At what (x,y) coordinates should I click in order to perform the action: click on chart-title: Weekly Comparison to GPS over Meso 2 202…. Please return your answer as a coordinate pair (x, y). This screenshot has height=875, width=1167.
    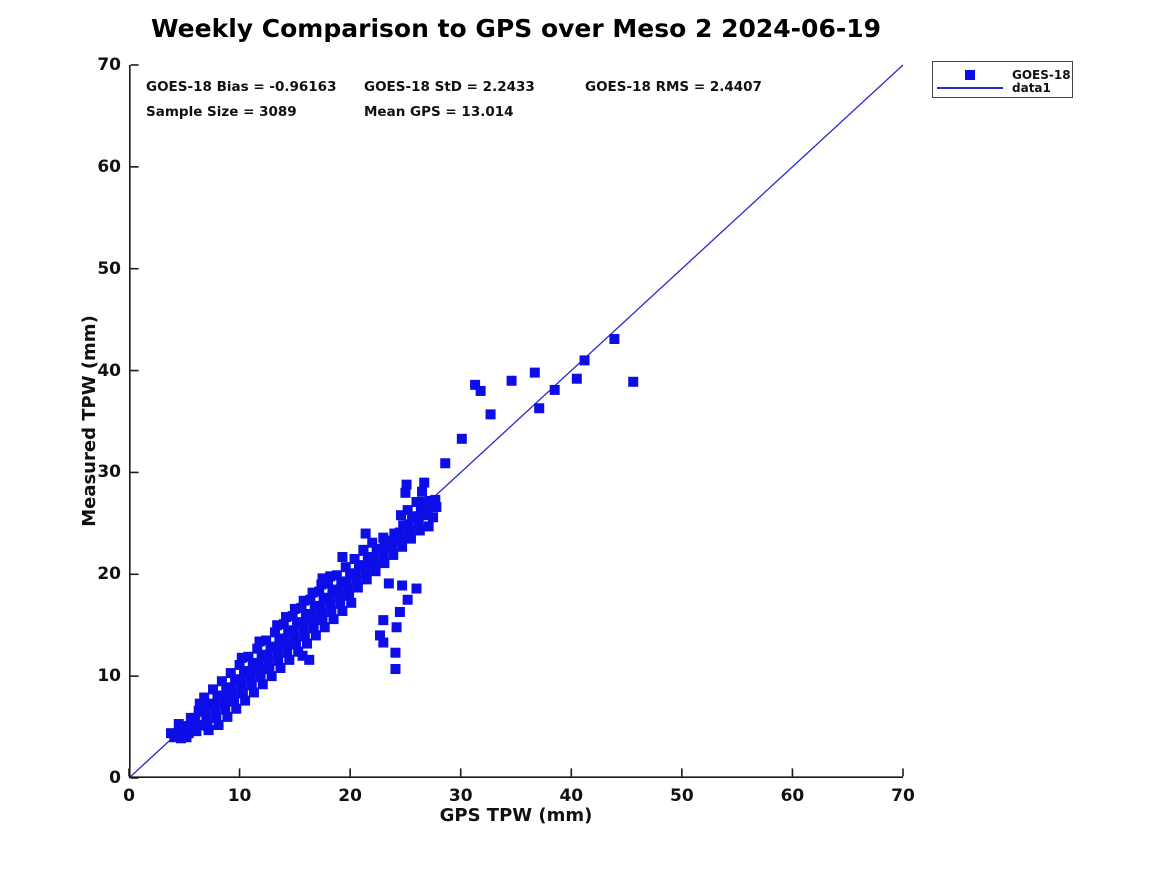
    Looking at the image, I should click on (516, 28).